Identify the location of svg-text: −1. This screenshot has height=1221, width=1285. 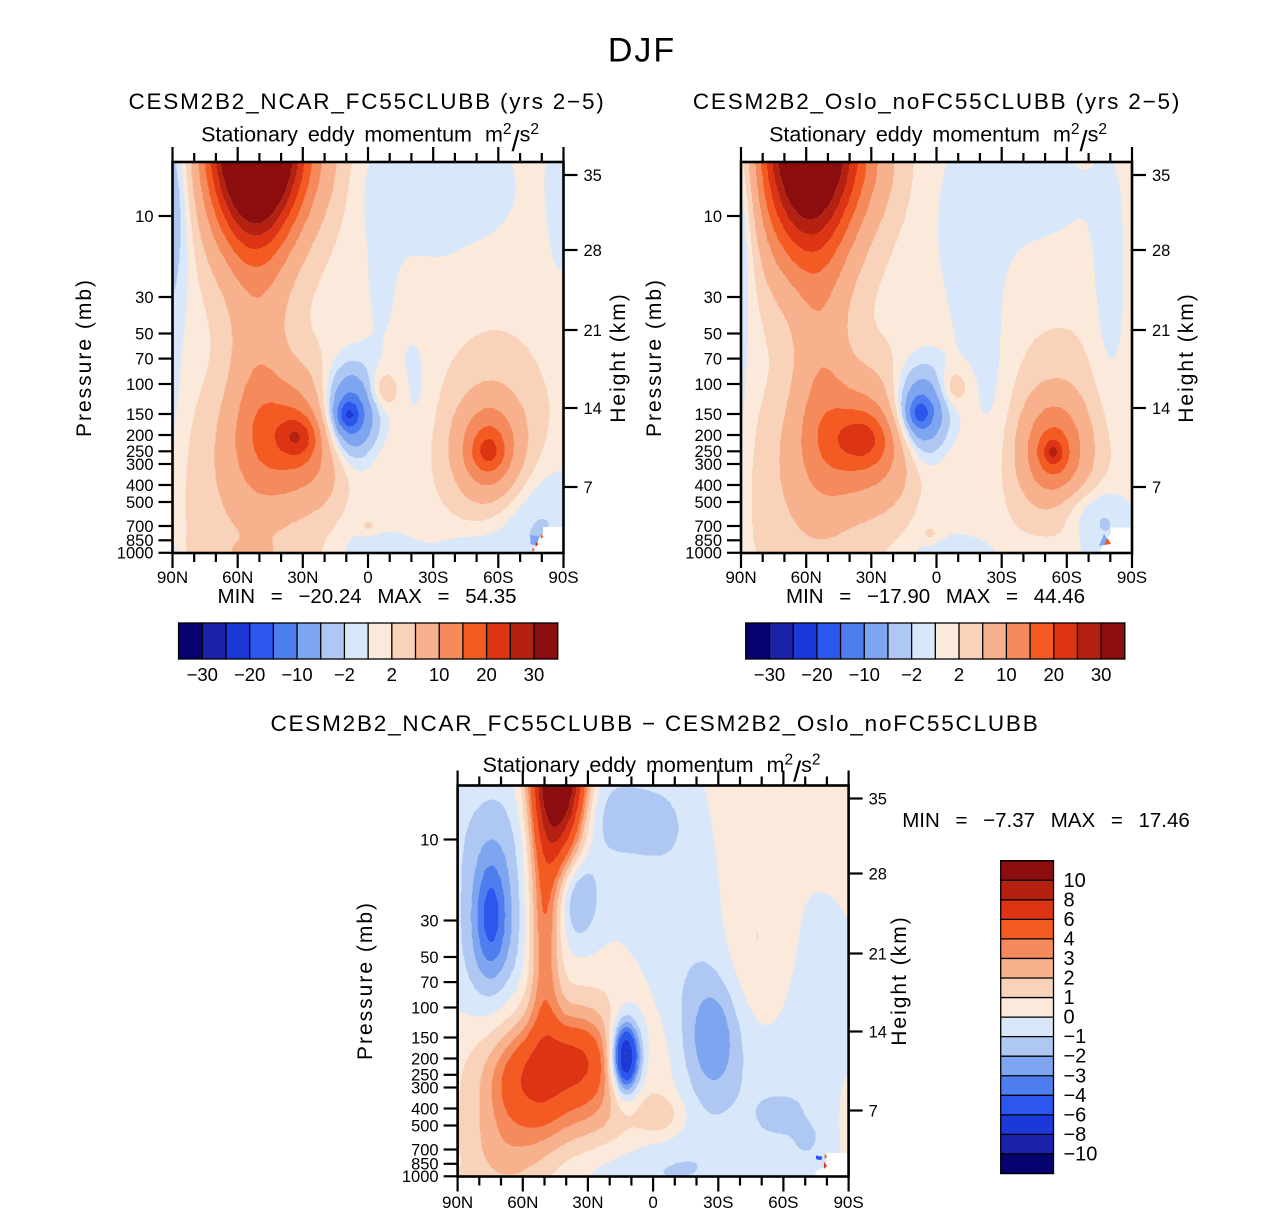
(1075, 1037).